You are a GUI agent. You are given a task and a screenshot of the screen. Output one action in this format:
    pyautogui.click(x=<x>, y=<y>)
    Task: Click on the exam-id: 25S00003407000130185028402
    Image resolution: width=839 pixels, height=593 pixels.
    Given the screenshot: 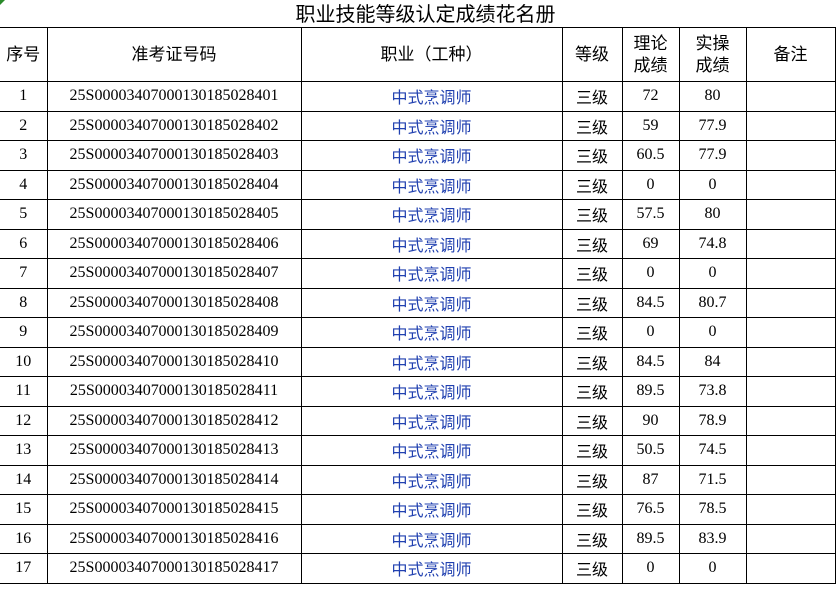 What is the action you would take?
    pyautogui.click(x=174, y=125)
    